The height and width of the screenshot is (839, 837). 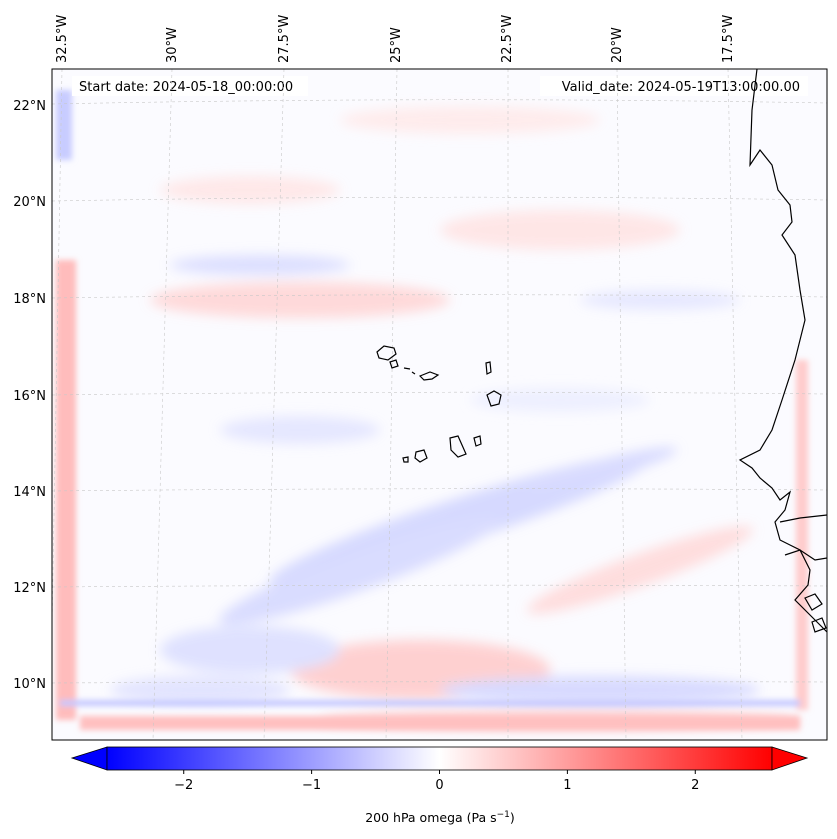 I want to click on santo-antao-island, so click(x=386, y=353).